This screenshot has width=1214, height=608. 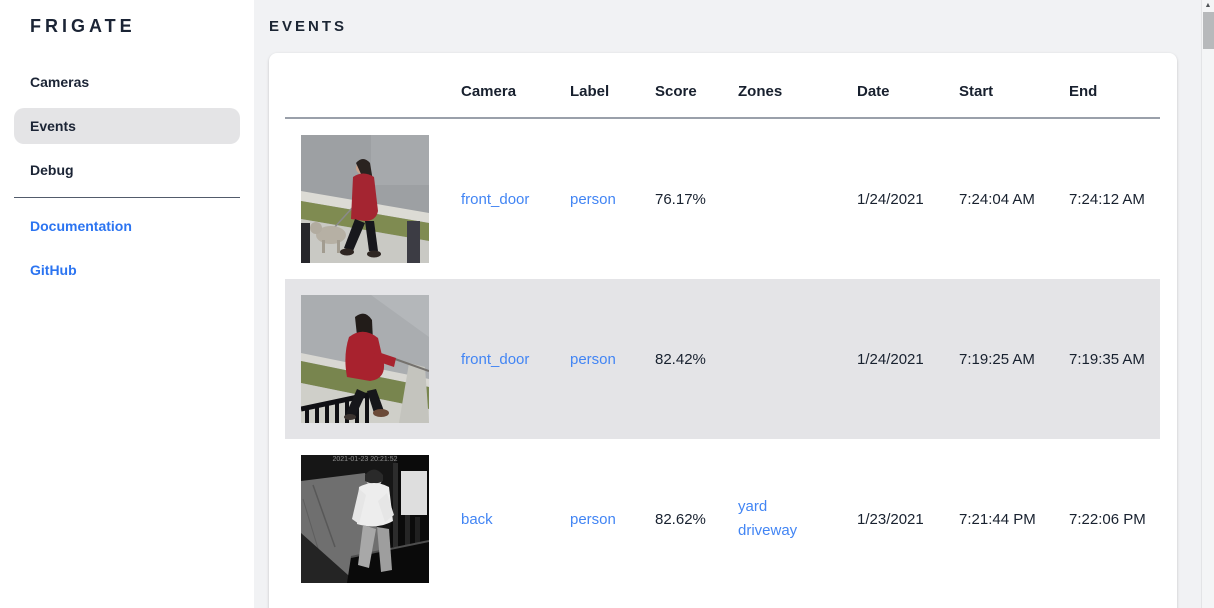 What do you see at coordinates (680, 199) in the screenshot?
I see `event-score: 76.17%` at bounding box center [680, 199].